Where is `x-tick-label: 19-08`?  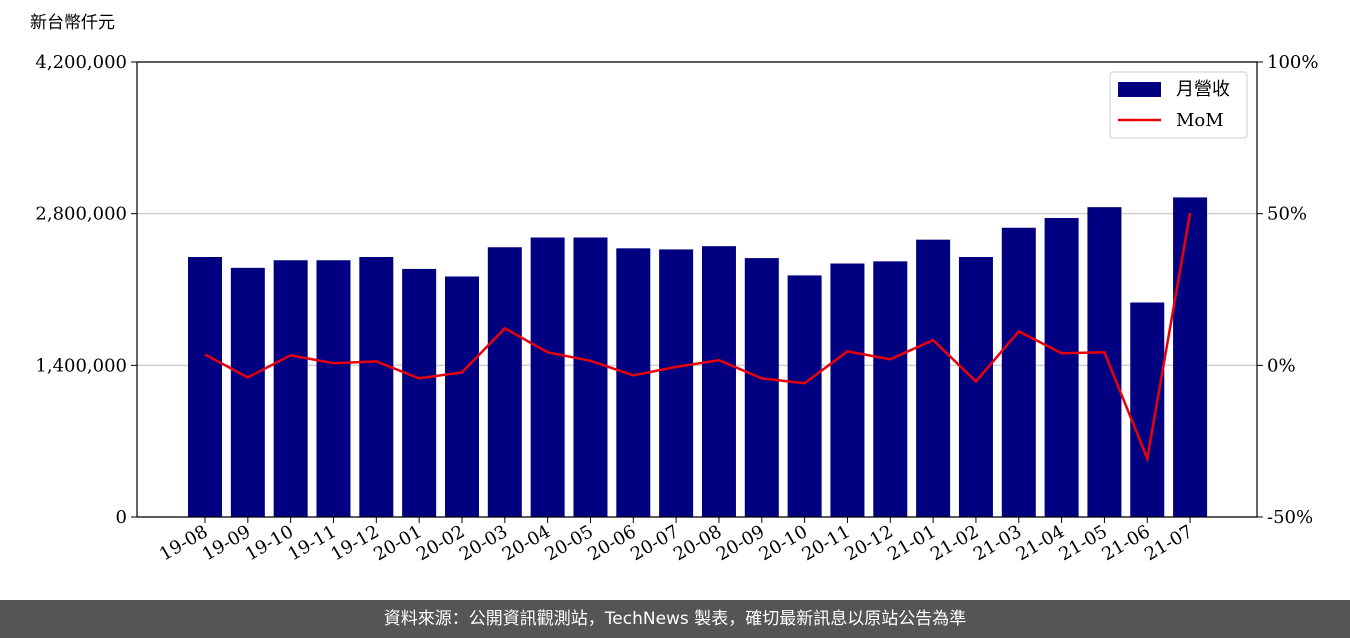 x-tick-label: 19-08 is located at coordinates (183, 543).